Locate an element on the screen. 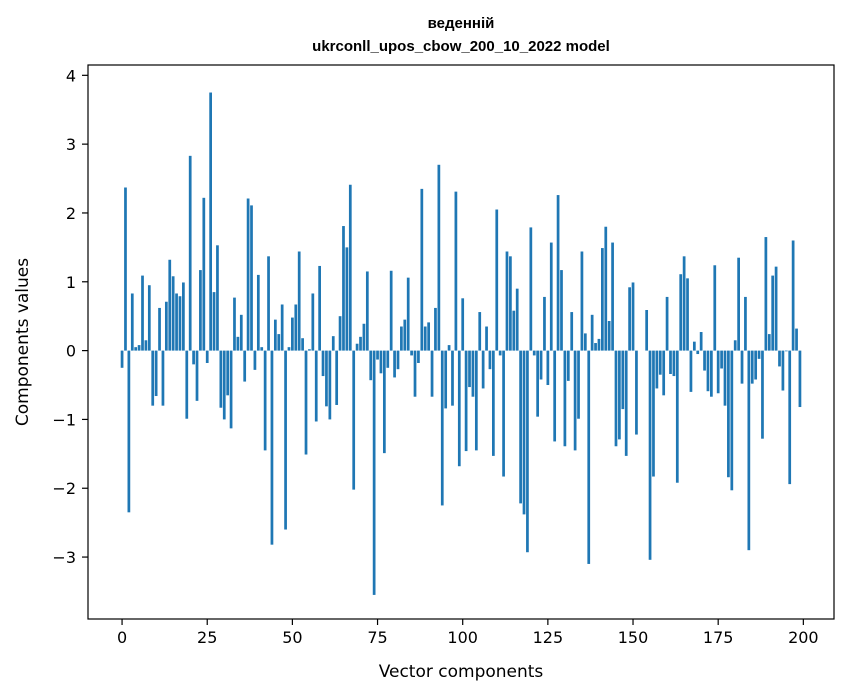 This screenshot has width=847, height=696. x-tick-label: 0 is located at coordinates (122, 637).